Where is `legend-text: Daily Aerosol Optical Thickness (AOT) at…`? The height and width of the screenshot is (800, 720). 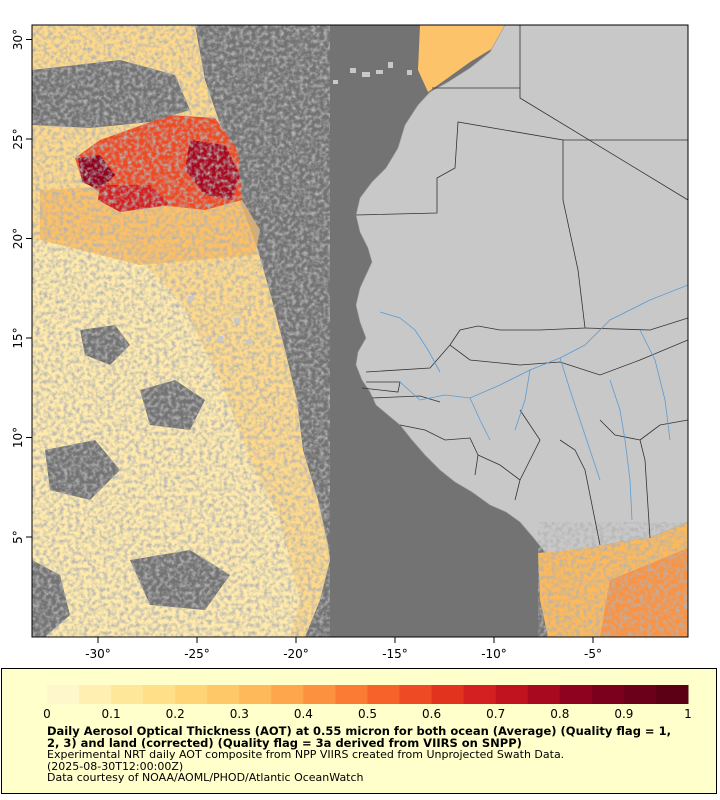 legend-text: Daily Aerosol Optical Thickness (AOT) at… is located at coordinates (367, 754).